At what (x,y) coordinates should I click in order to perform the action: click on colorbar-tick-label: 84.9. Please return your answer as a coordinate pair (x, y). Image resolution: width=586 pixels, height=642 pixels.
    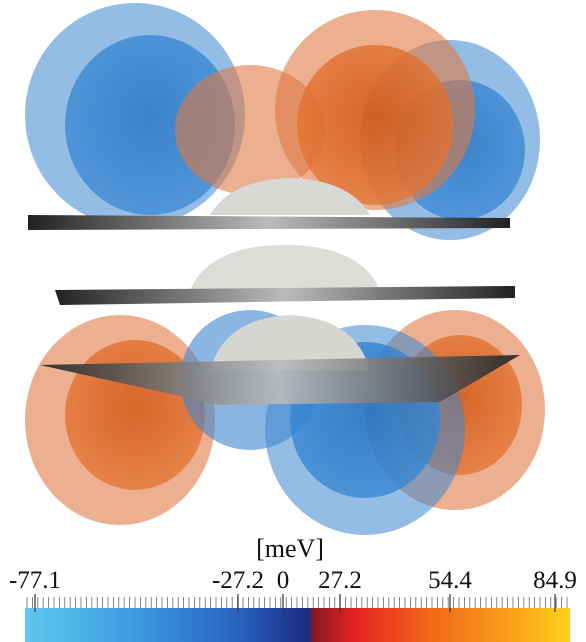
    Looking at the image, I should click on (555, 580).